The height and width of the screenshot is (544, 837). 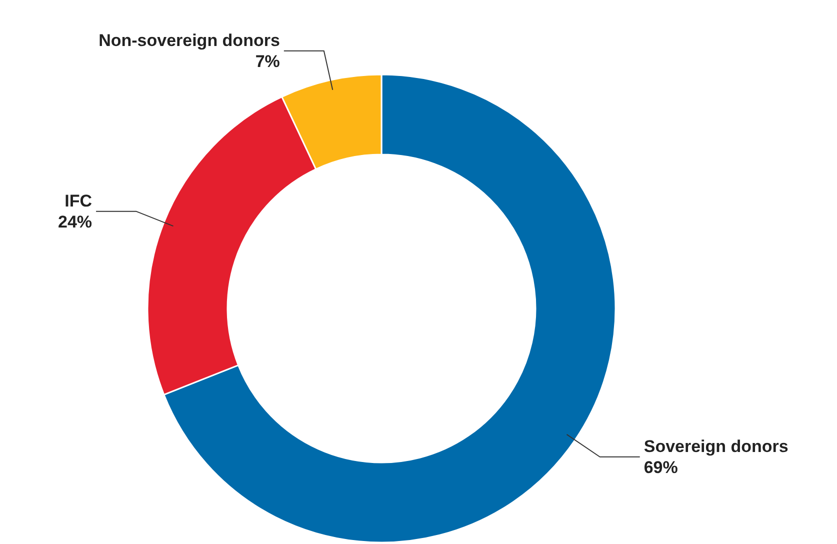 What do you see at coordinates (75, 222) in the screenshot?
I see `data-label: 24%` at bounding box center [75, 222].